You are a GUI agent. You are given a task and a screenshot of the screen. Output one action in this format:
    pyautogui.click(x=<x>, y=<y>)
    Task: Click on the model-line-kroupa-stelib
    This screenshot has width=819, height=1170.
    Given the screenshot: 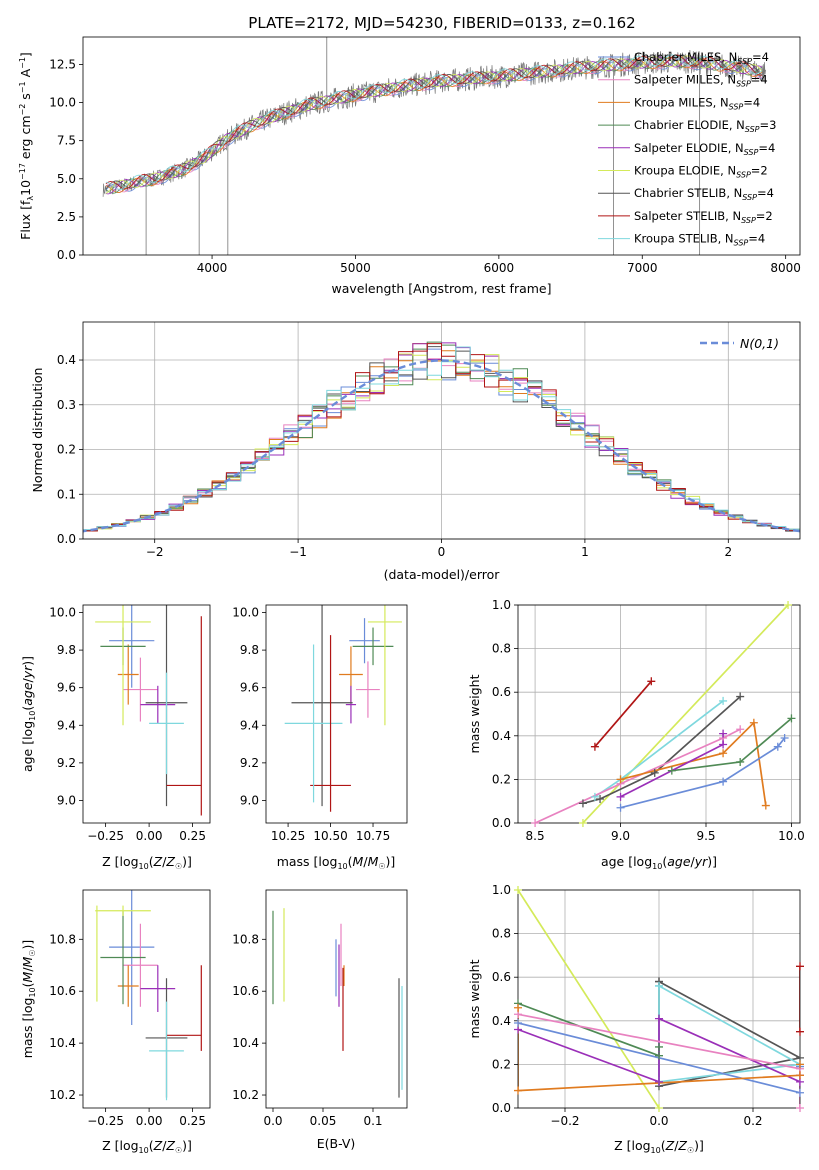 What is the action you would take?
    pyautogui.click(x=434, y=122)
    